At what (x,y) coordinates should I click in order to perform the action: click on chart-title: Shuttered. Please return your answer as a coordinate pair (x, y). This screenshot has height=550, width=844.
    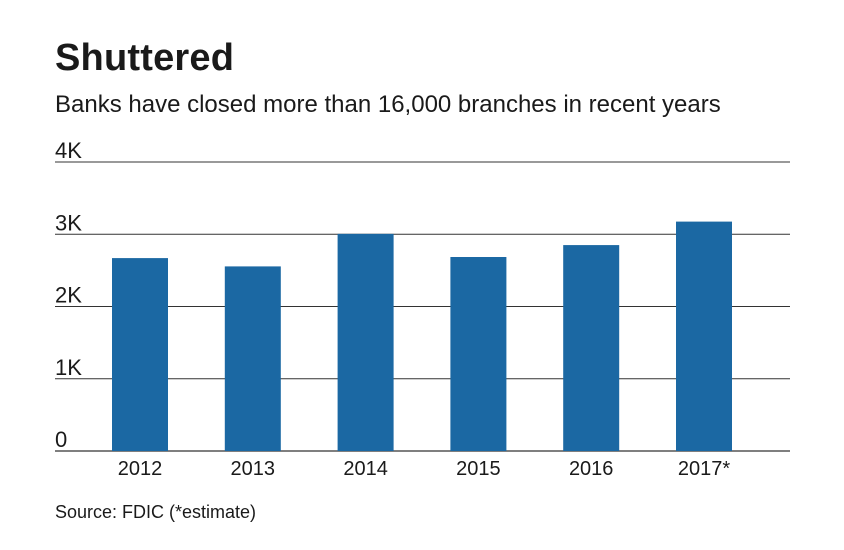
    Looking at the image, I should click on (145, 58).